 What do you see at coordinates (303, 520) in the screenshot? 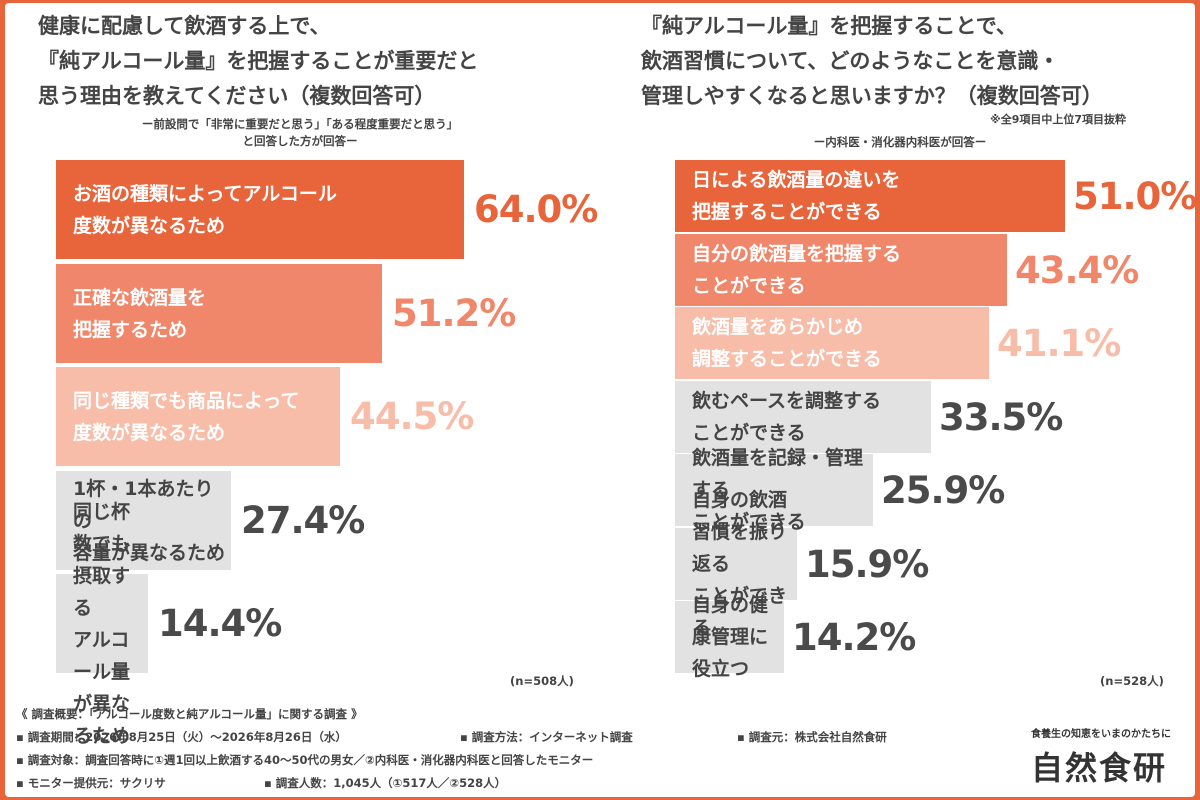
I see `bar-value-label: 27.4%` at bounding box center [303, 520].